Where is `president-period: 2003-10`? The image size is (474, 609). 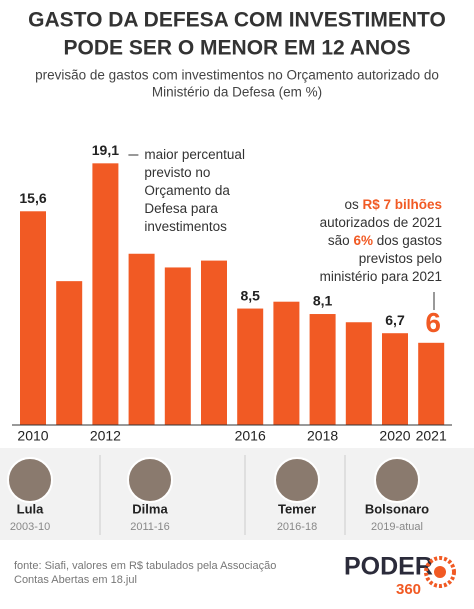 president-period: 2003-10 is located at coordinates (30, 527).